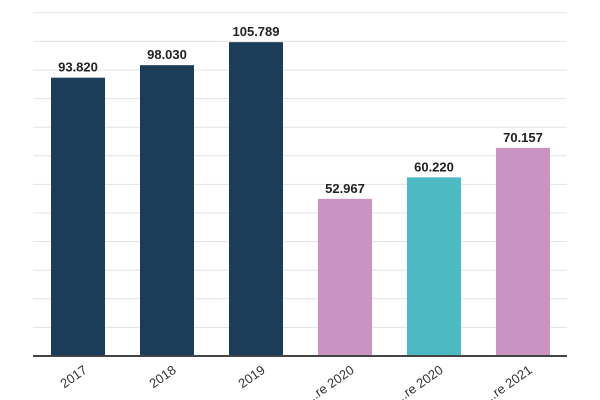 This screenshot has width=600, height=400. What do you see at coordinates (523, 137) in the screenshot?
I see `bar-value-label: 70.157` at bounding box center [523, 137].